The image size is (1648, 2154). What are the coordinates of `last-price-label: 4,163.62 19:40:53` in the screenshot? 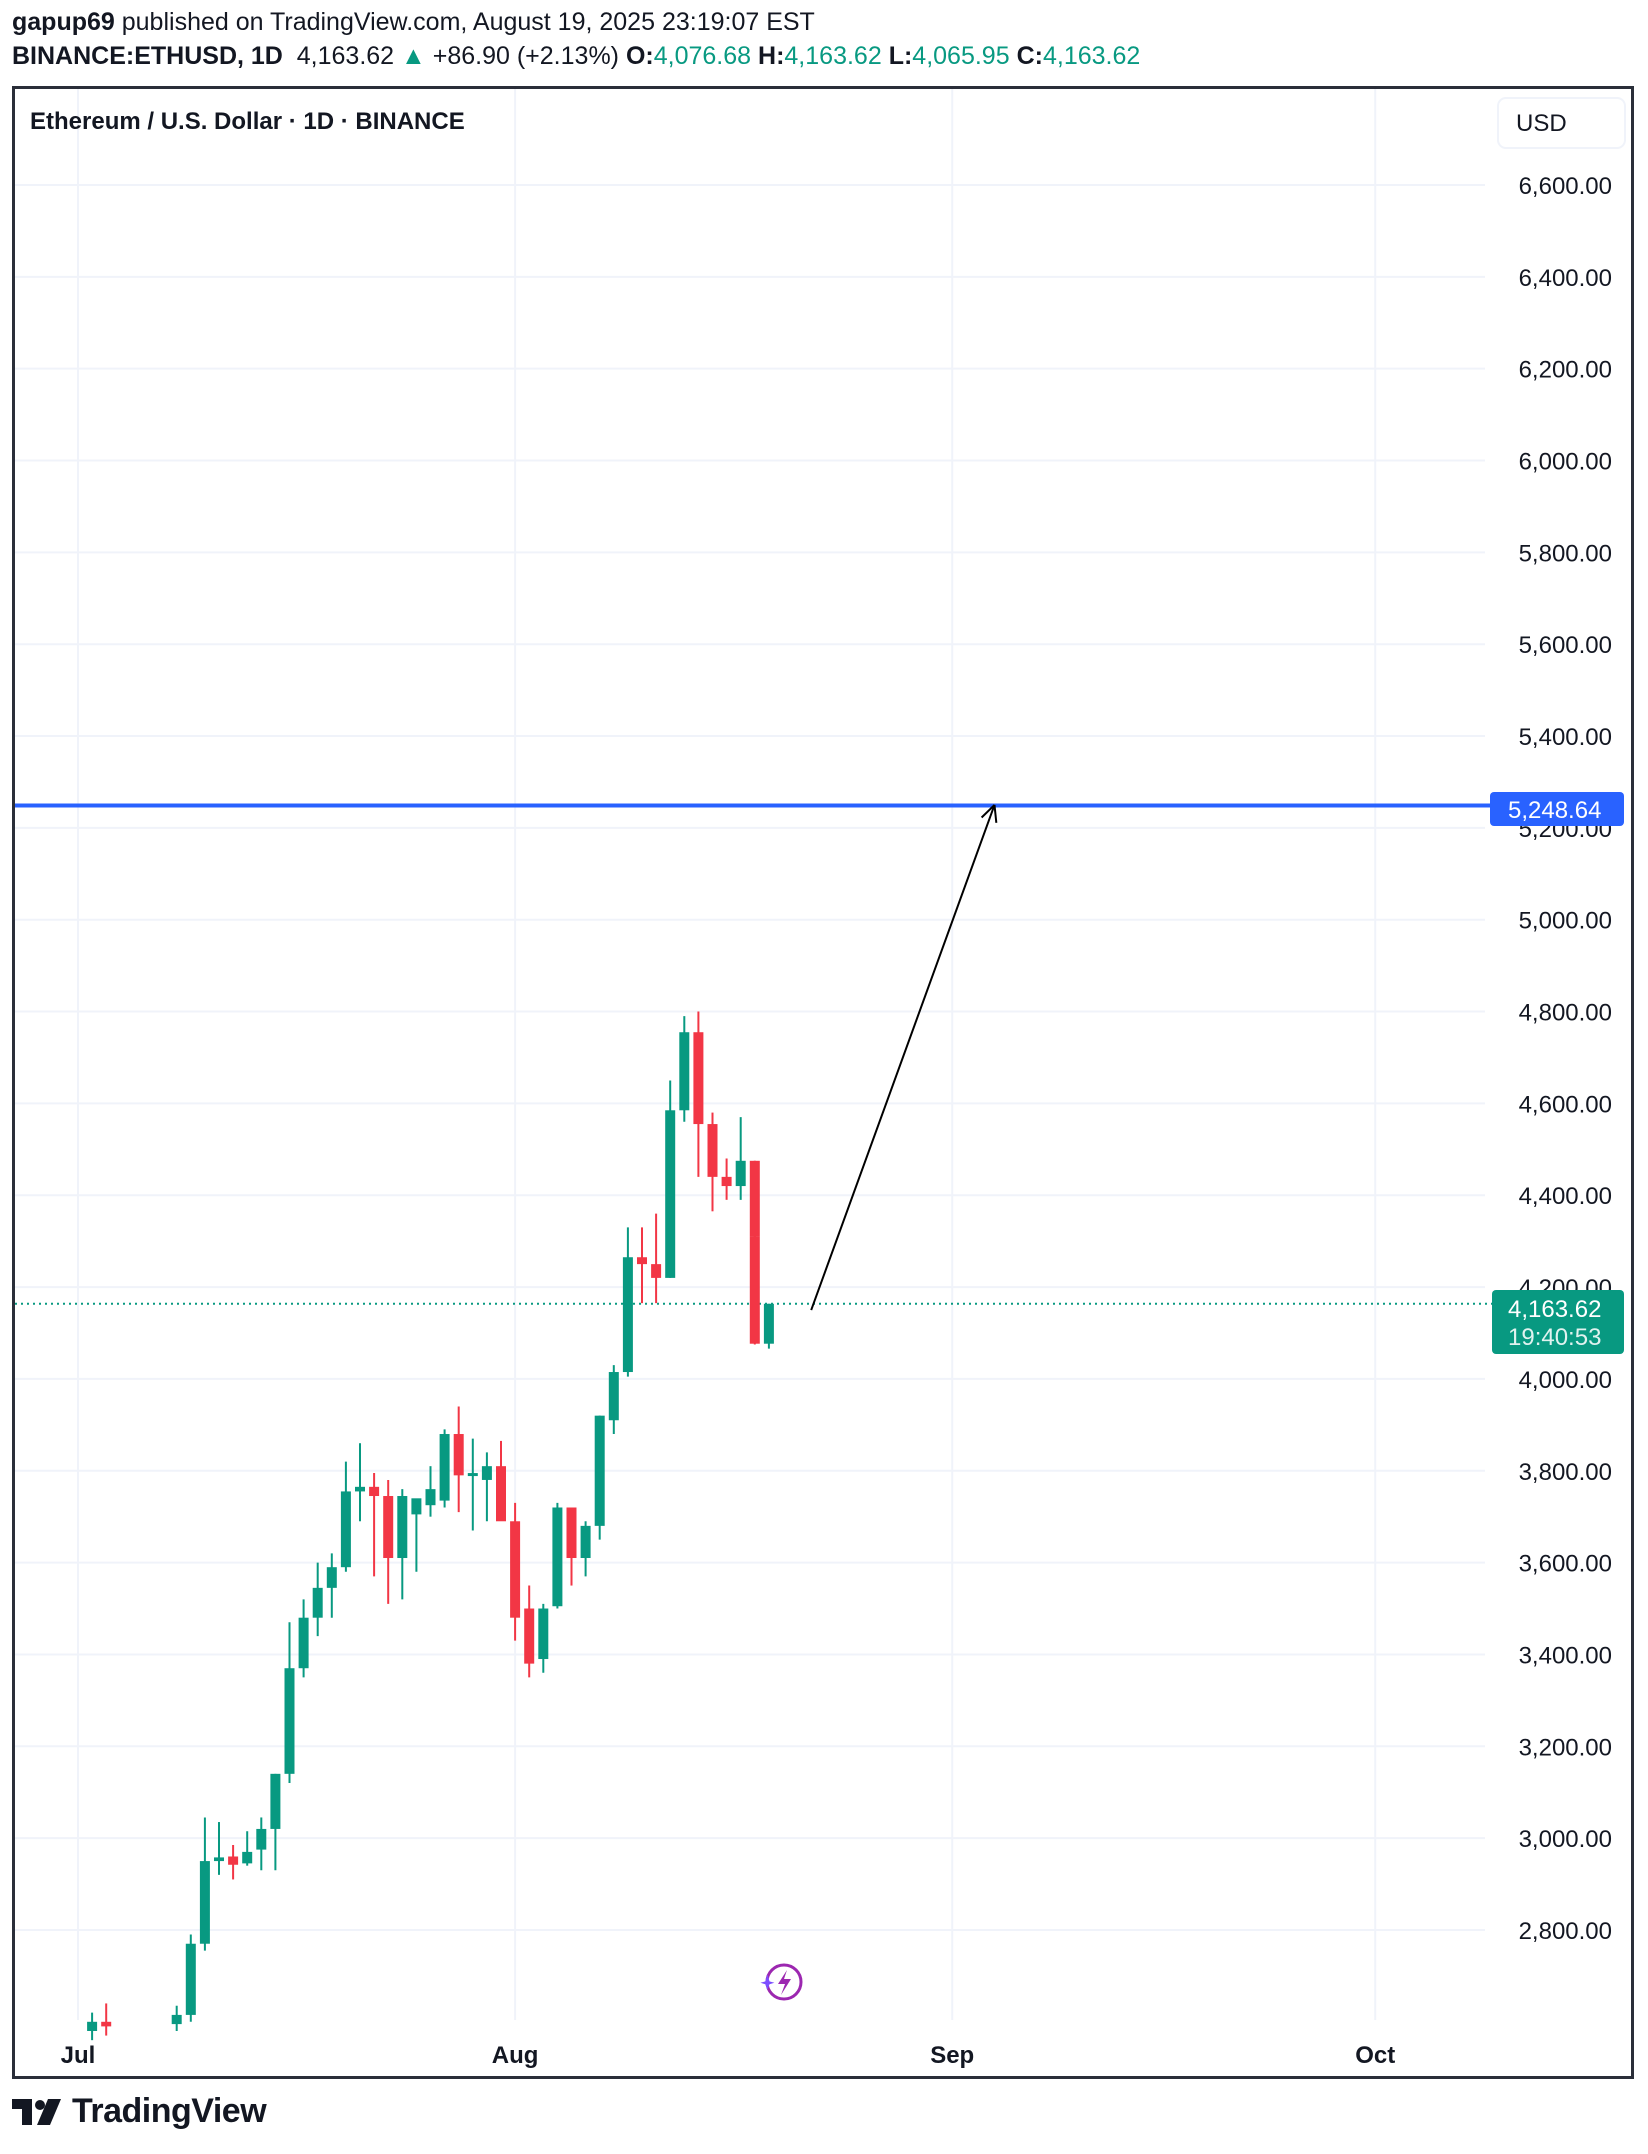 It's located at (1558, 1322).